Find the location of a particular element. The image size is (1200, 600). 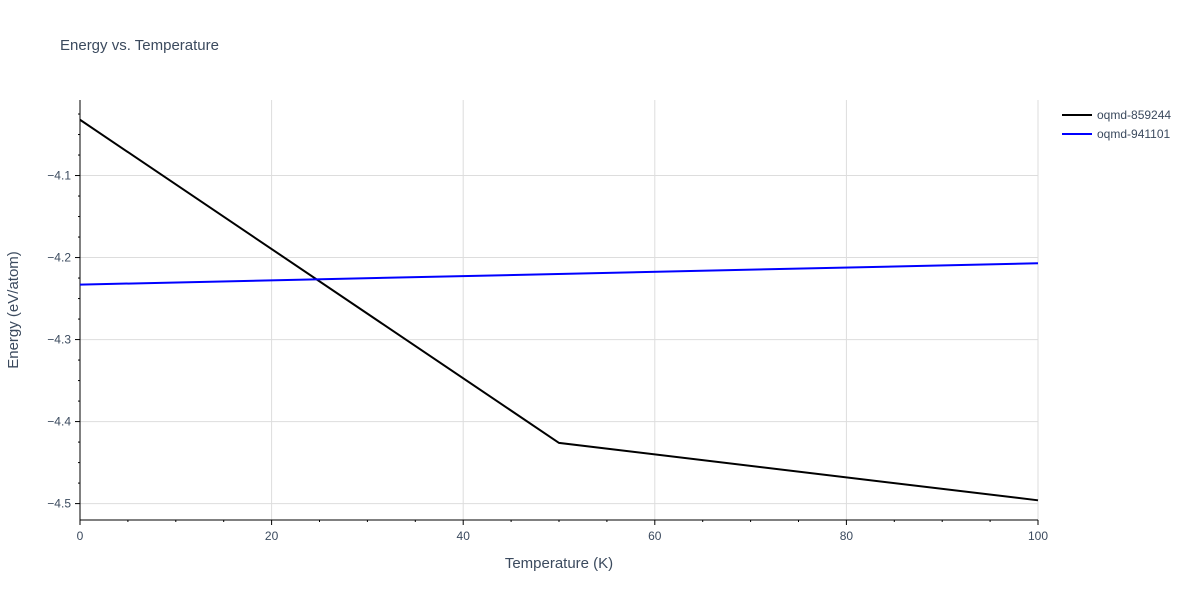

y-tick-label: −4.5 is located at coordinates (59, 504).